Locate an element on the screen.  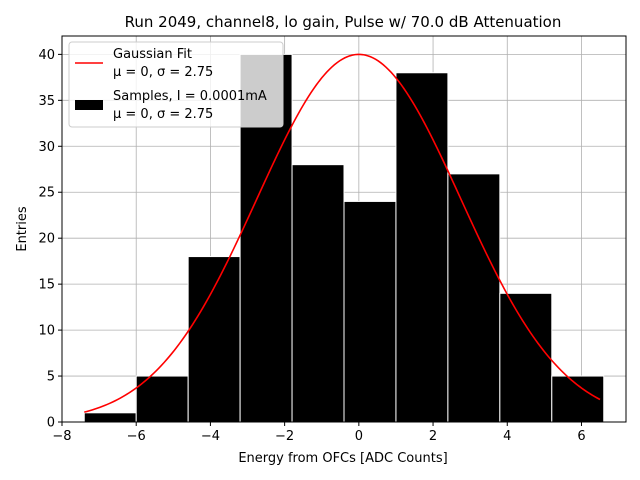
legend-box is located at coordinates (176, 84).